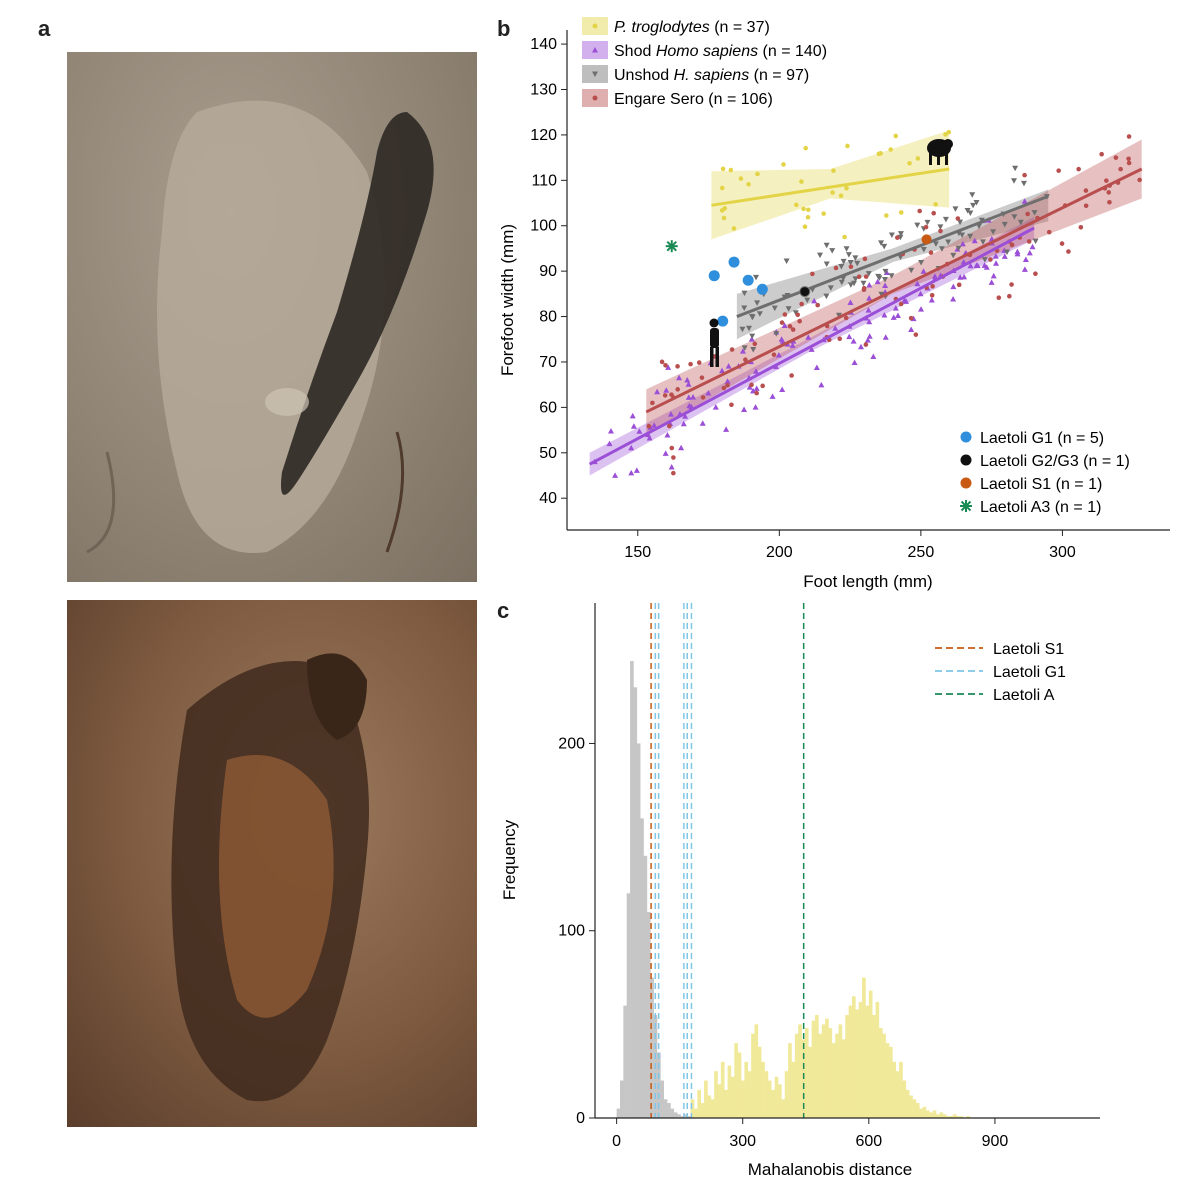  I want to click on scatter-y-tick-label: 50, so click(548, 453).